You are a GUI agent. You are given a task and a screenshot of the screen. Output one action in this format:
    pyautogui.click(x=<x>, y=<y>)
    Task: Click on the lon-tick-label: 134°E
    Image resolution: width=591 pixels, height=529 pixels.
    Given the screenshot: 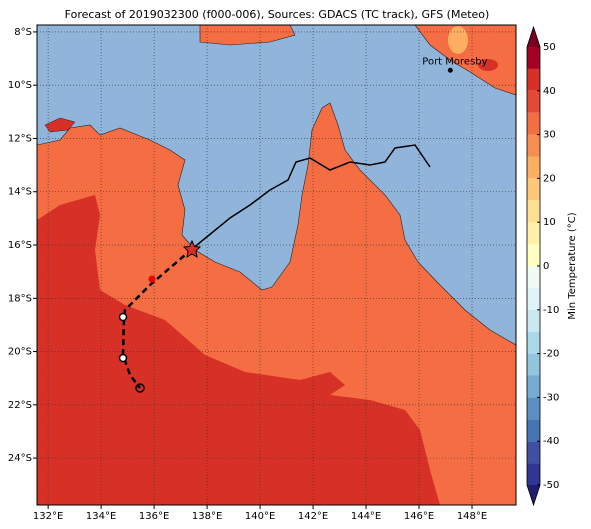 What is the action you would take?
    pyautogui.click(x=101, y=516)
    